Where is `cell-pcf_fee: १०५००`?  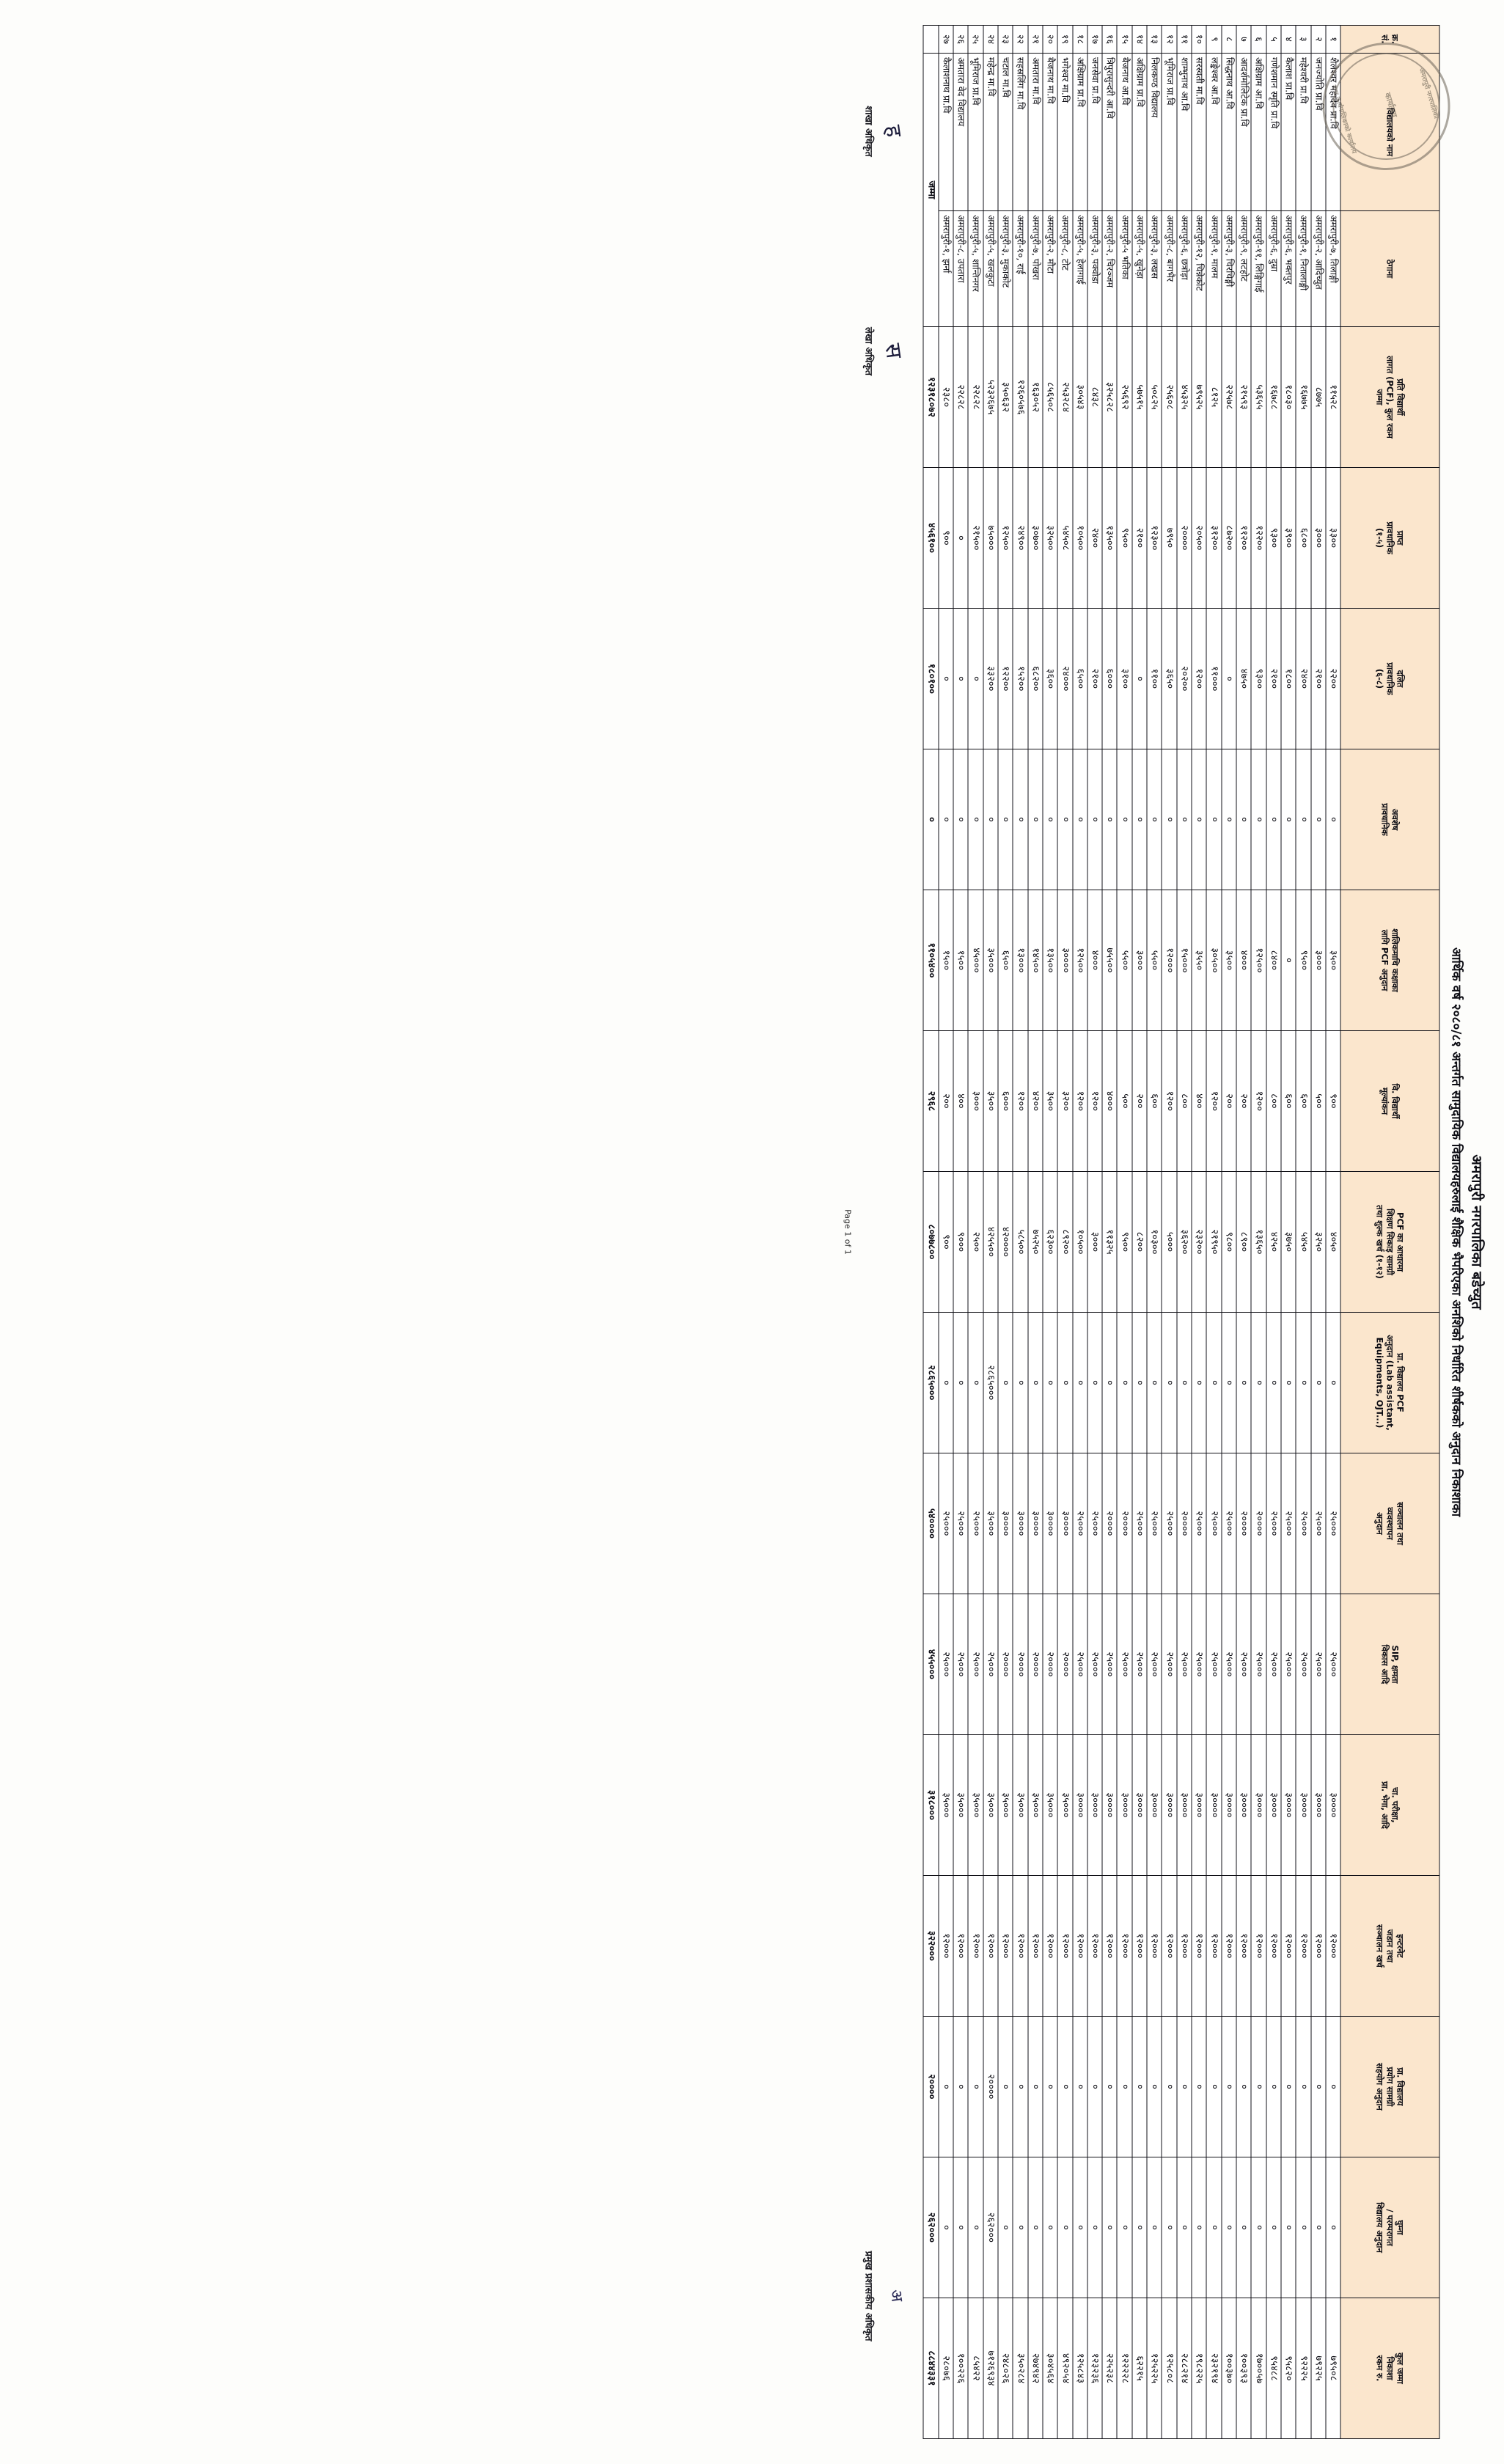
cell-pcf_fee: १०५०० is located at coordinates (1079, 1242).